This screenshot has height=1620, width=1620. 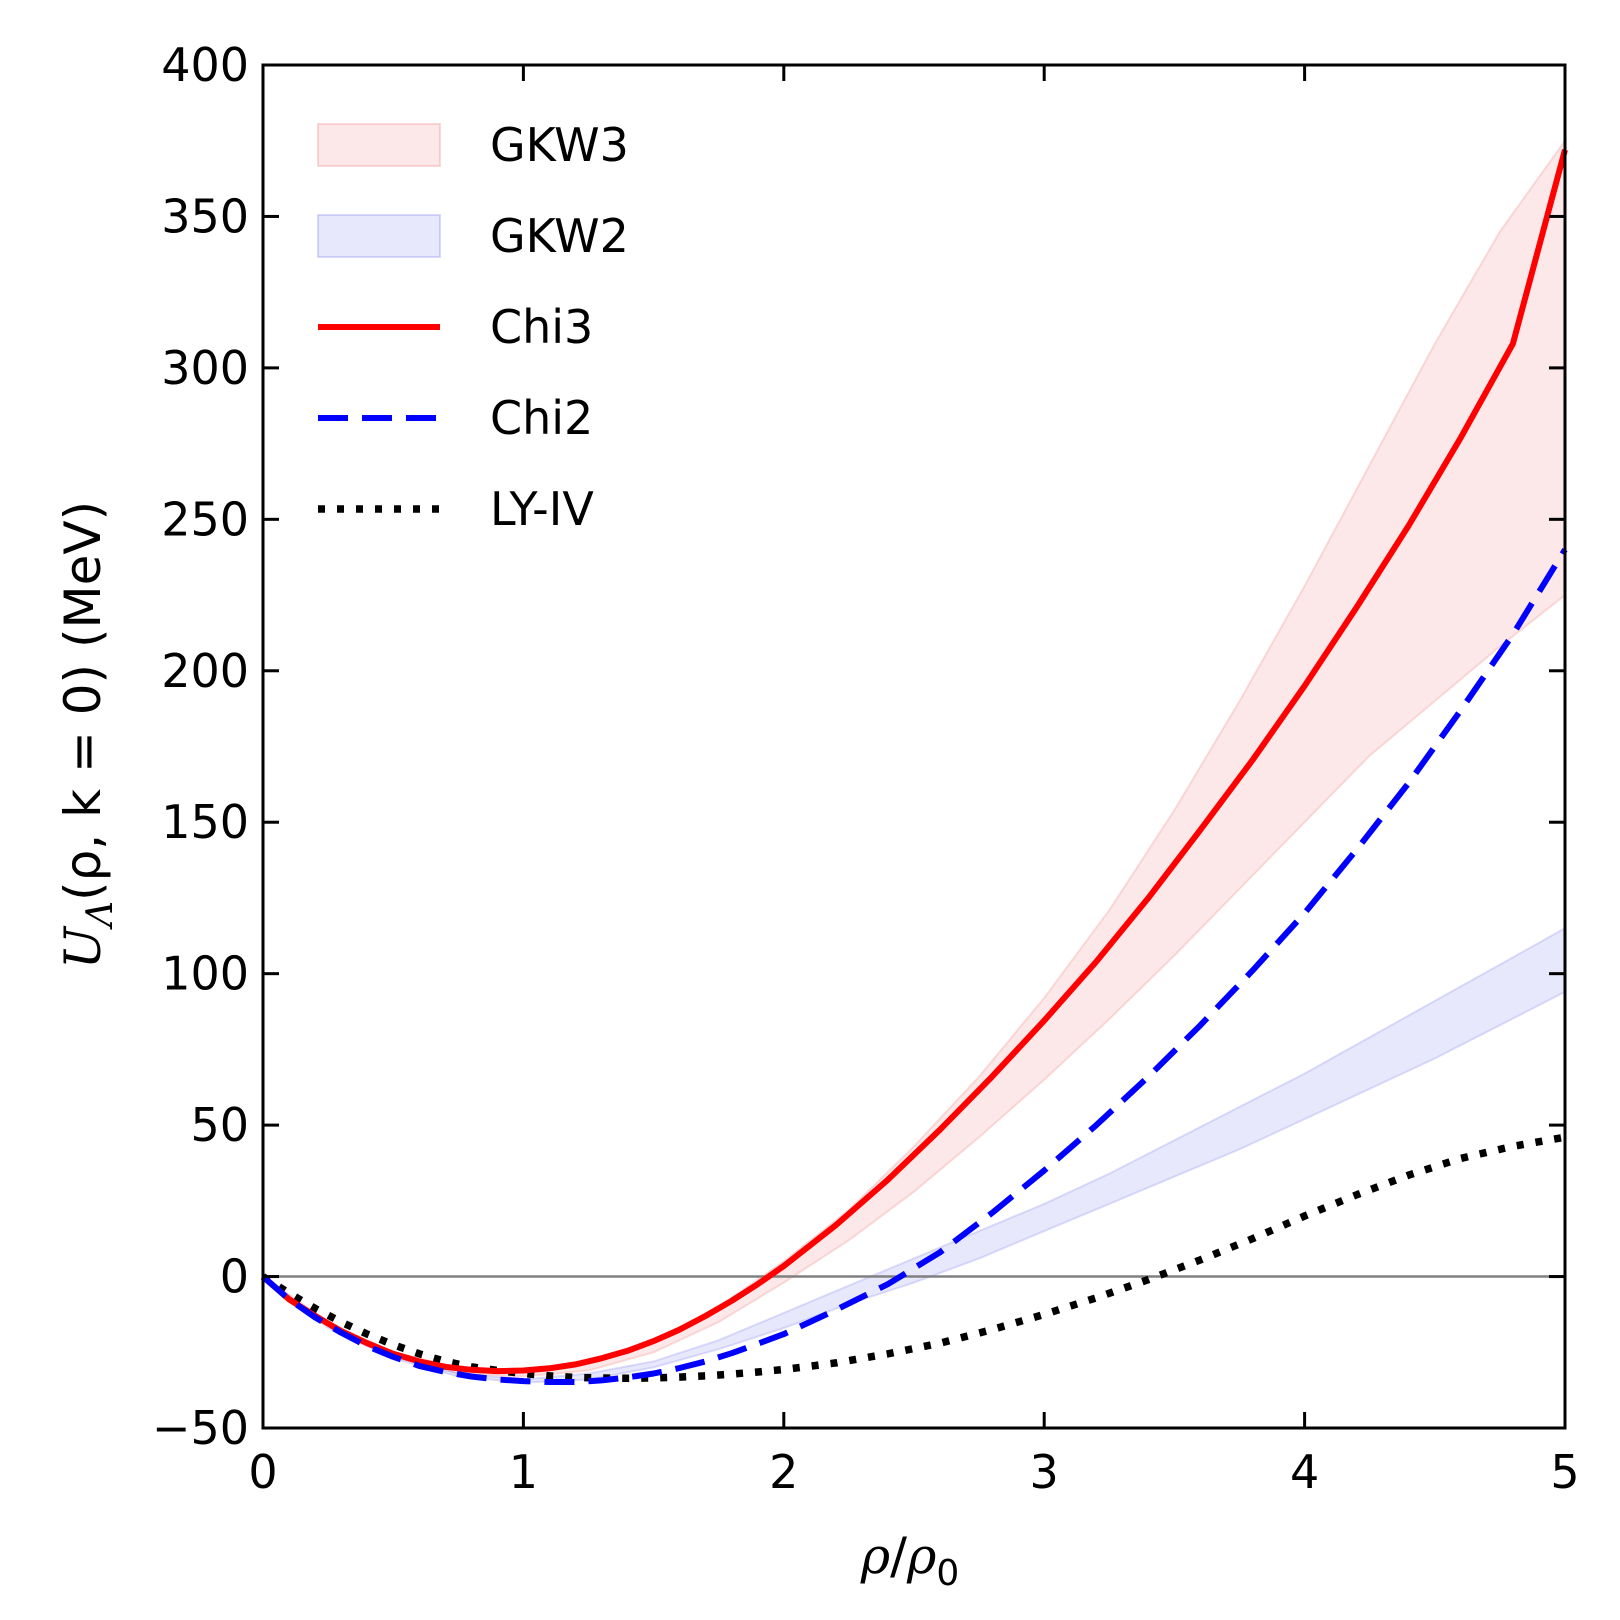 I want to click on x-tick-label: 1, so click(x=523, y=1472).